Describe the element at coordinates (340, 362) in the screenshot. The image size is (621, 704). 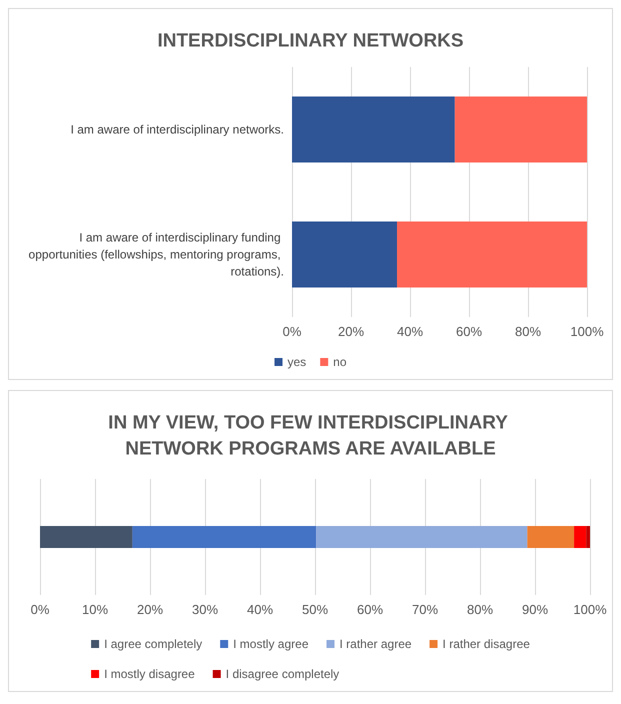
I see `legend-label: no` at that location.